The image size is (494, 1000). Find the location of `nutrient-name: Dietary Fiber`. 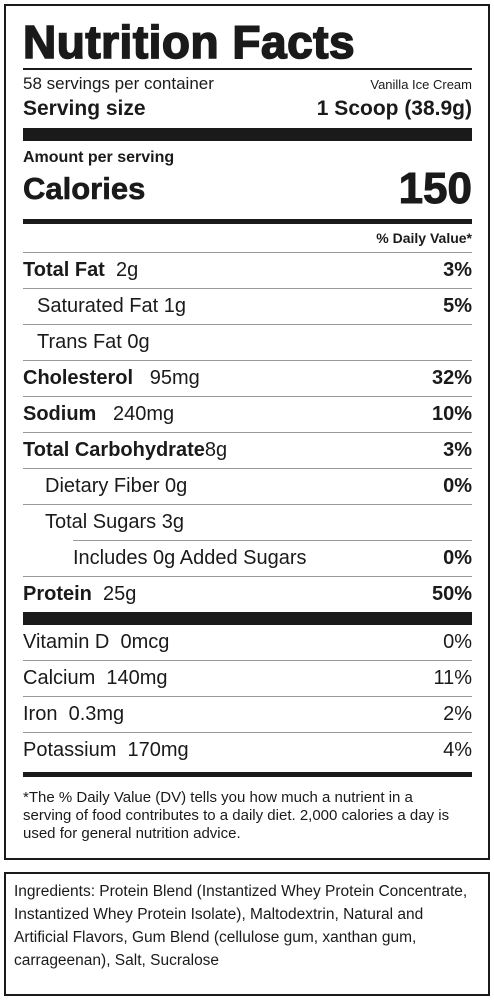

nutrient-name: Dietary Fiber is located at coordinates (102, 486).